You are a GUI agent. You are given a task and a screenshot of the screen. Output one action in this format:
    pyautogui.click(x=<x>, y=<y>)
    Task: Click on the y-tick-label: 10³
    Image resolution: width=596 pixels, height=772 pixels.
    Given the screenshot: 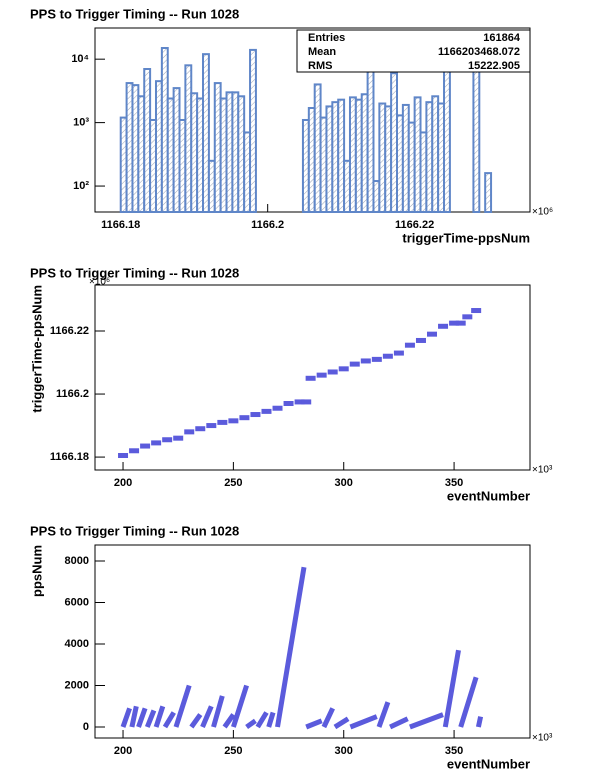 What is the action you would take?
    pyautogui.click(x=81, y=123)
    